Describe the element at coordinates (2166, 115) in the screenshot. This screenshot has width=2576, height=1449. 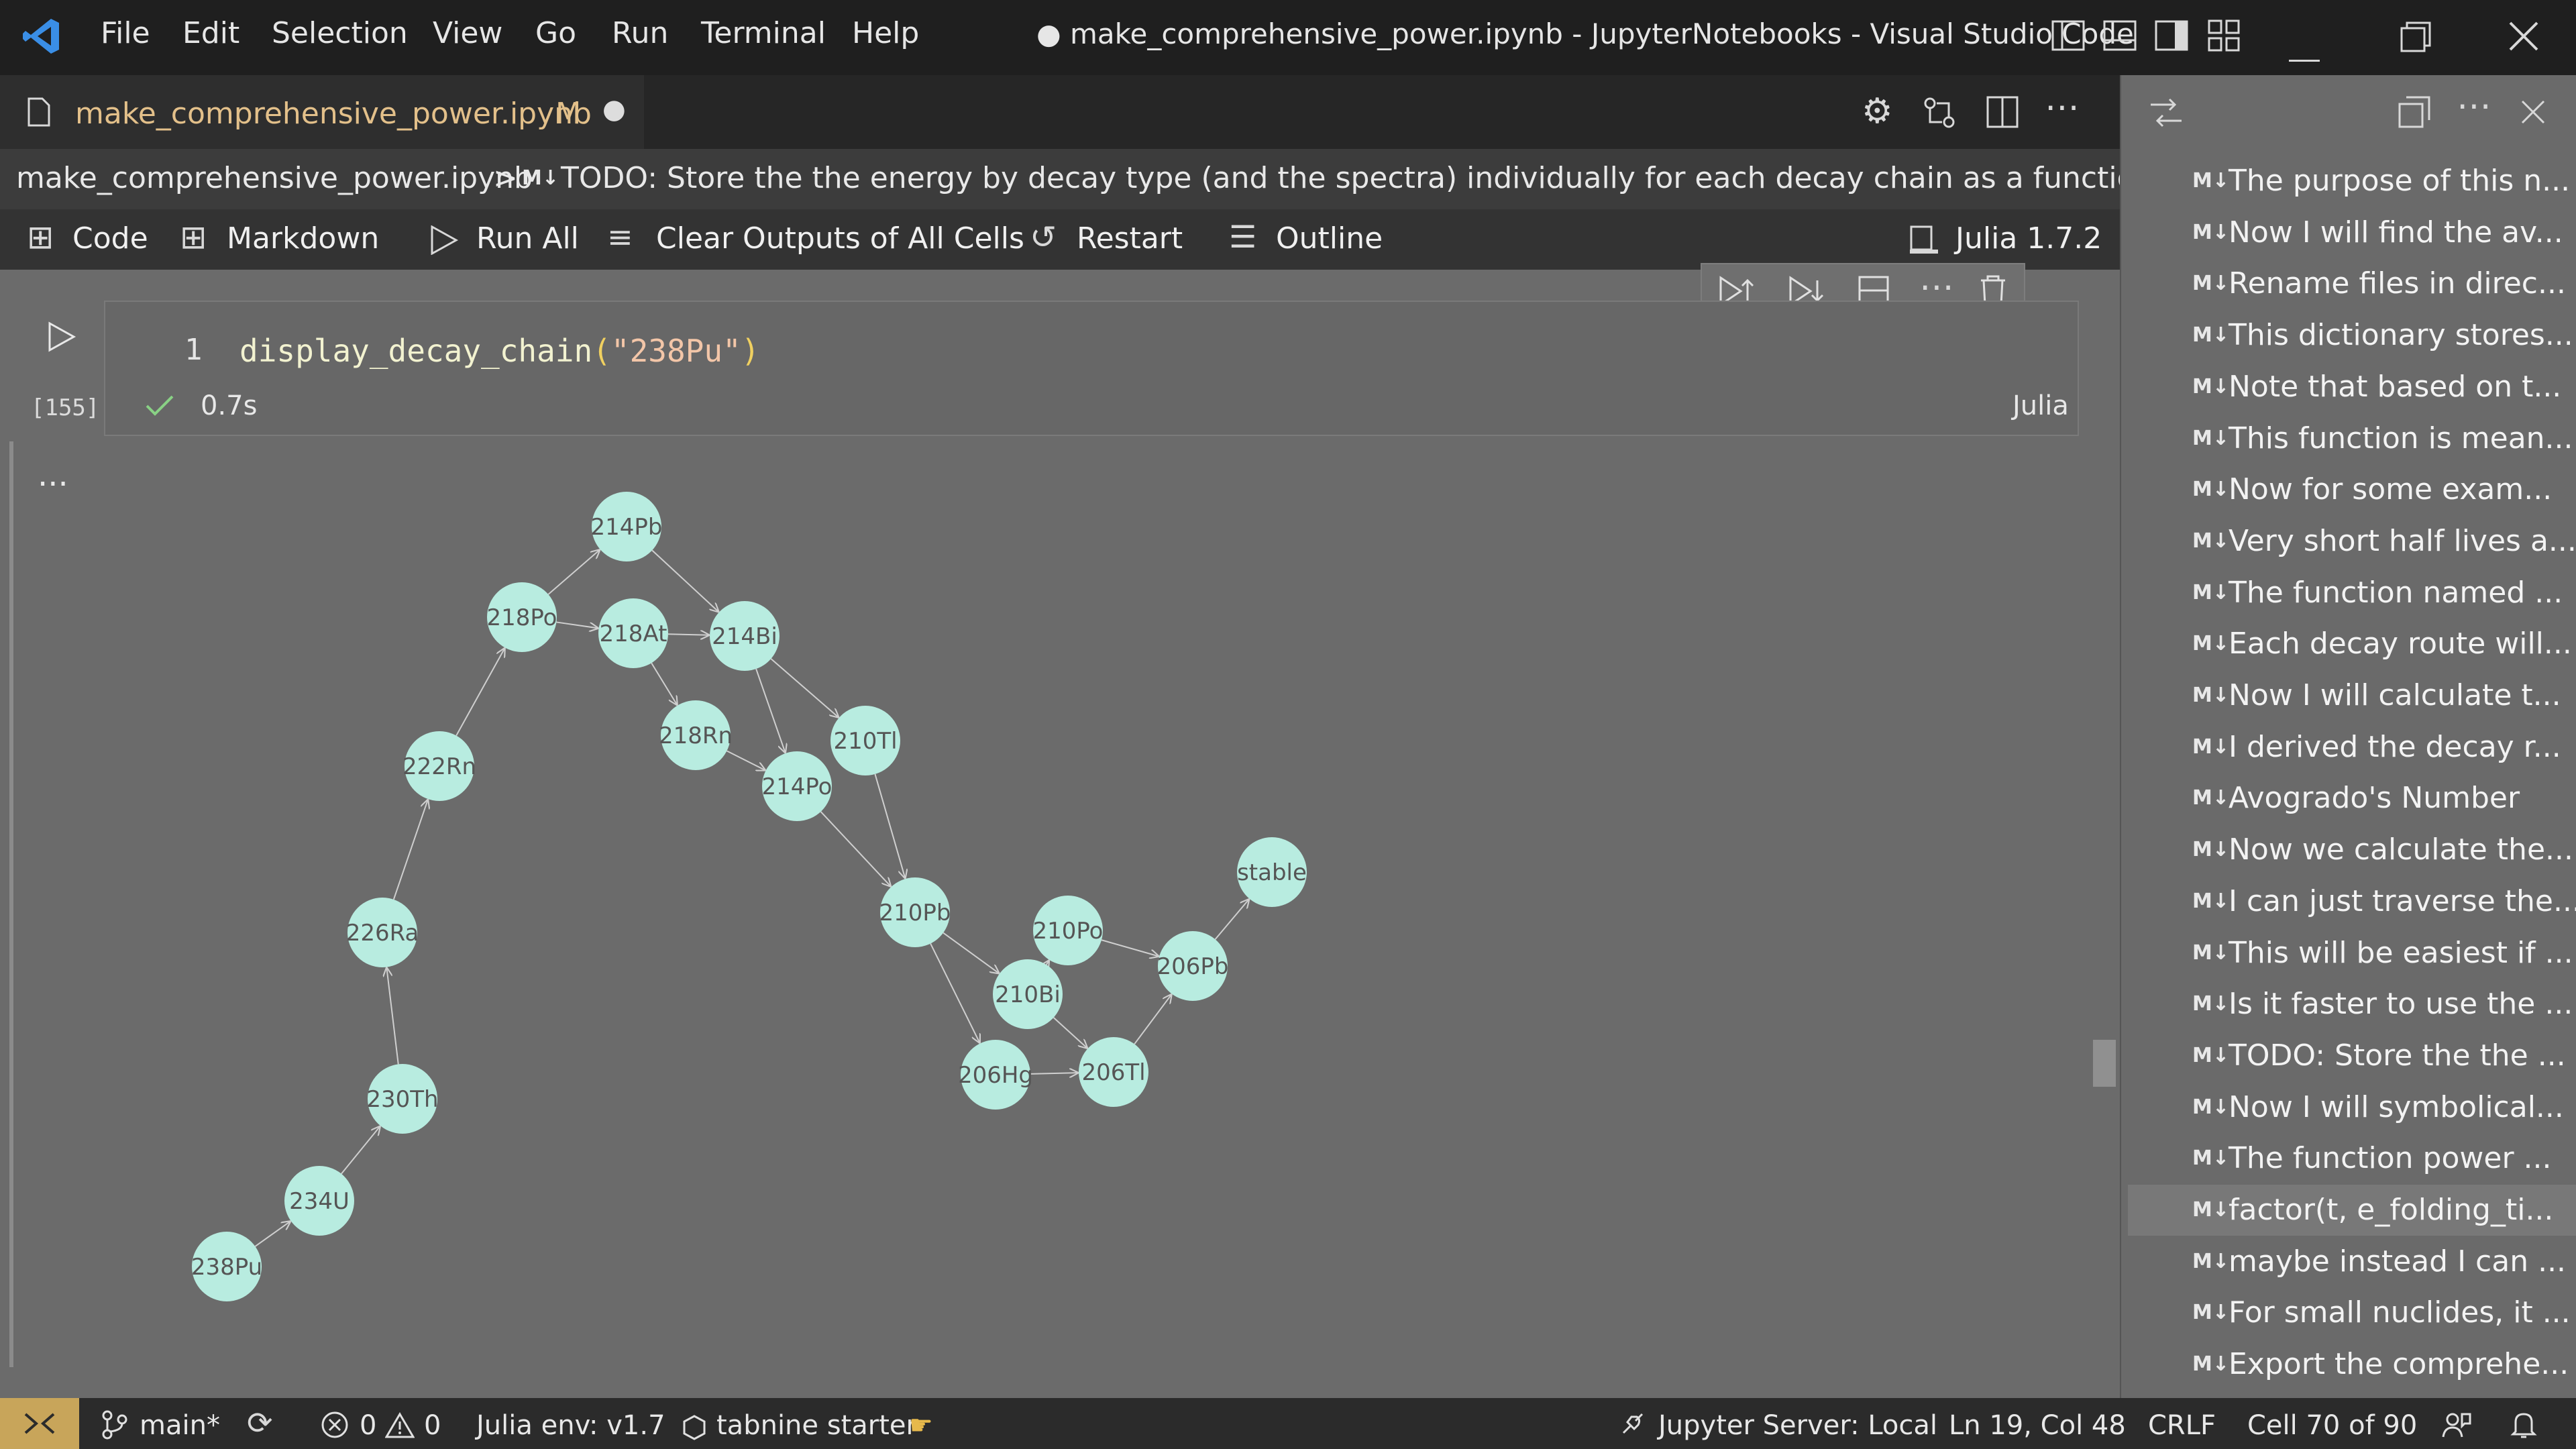
I see `outline-follow-cursor-icon` at that location.